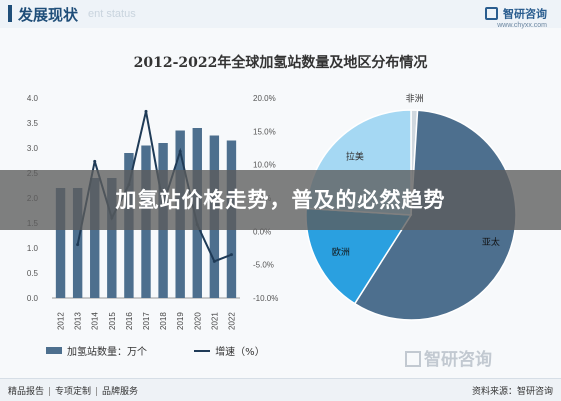 This screenshot has height=401, width=561. What do you see at coordinates (146, 321) in the screenshot?
I see `x-tick-label: 2017` at bounding box center [146, 321].